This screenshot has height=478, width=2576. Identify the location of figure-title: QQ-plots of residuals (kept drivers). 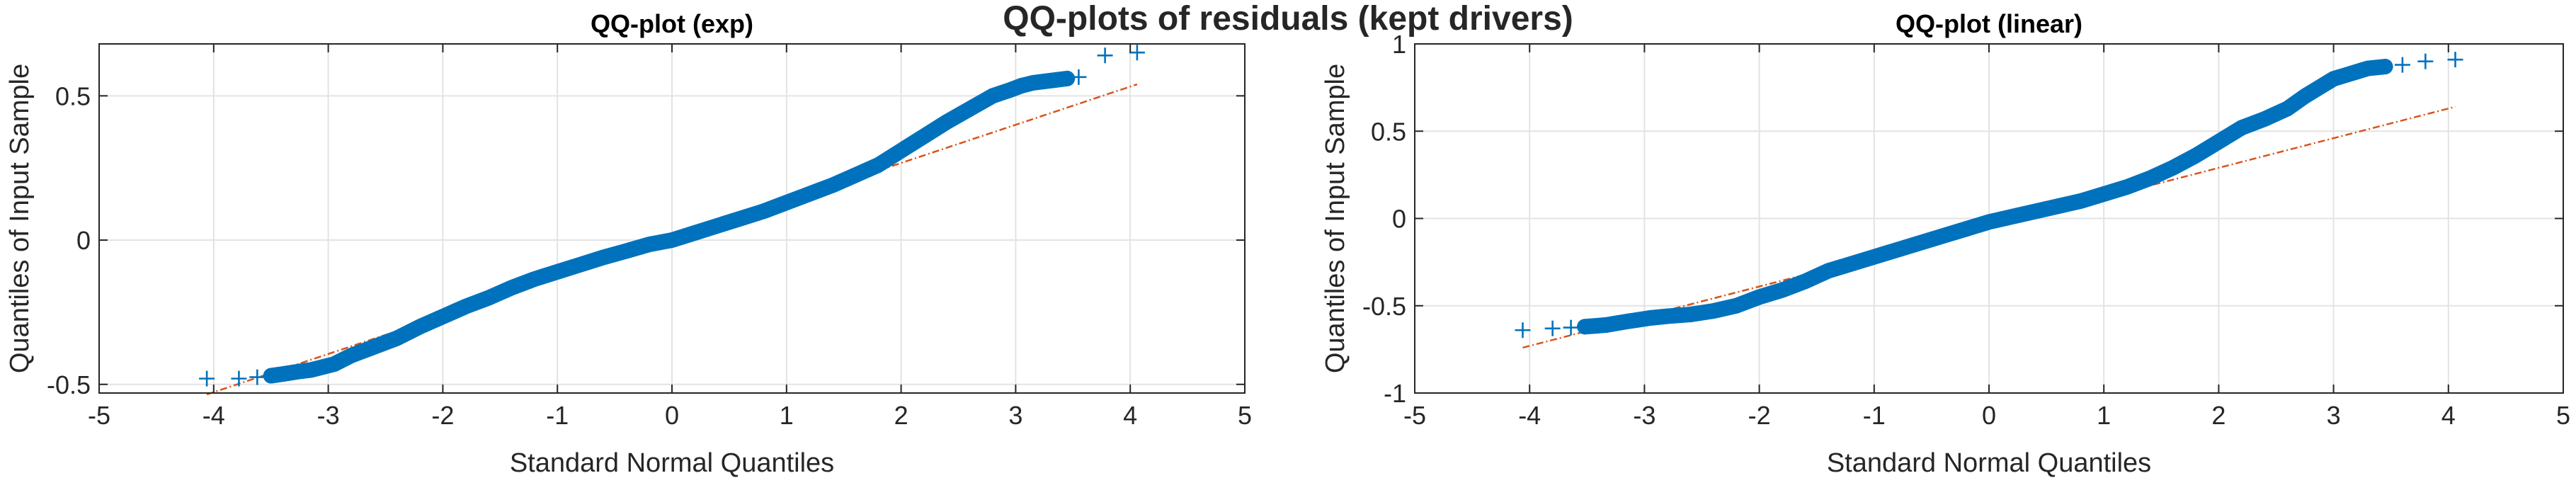
(1288, 19).